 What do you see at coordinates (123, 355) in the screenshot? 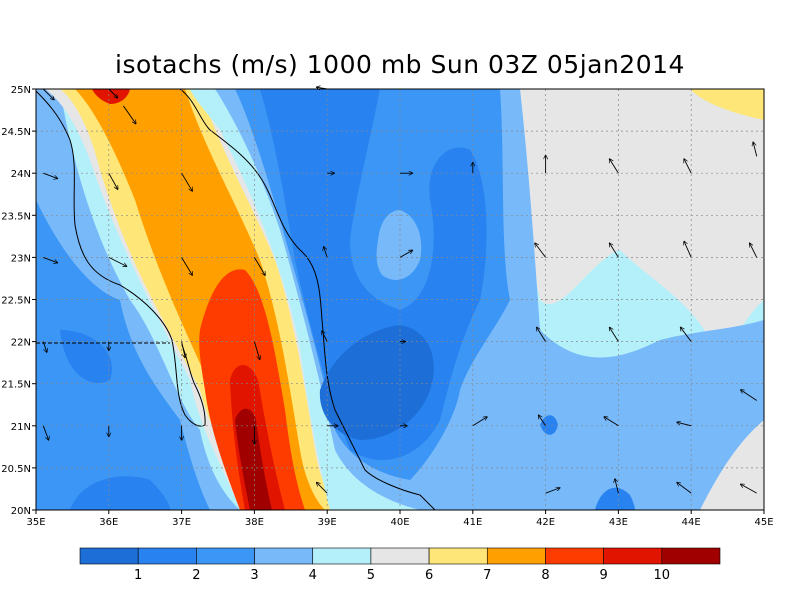
I see `blue-core-west` at bounding box center [123, 355].